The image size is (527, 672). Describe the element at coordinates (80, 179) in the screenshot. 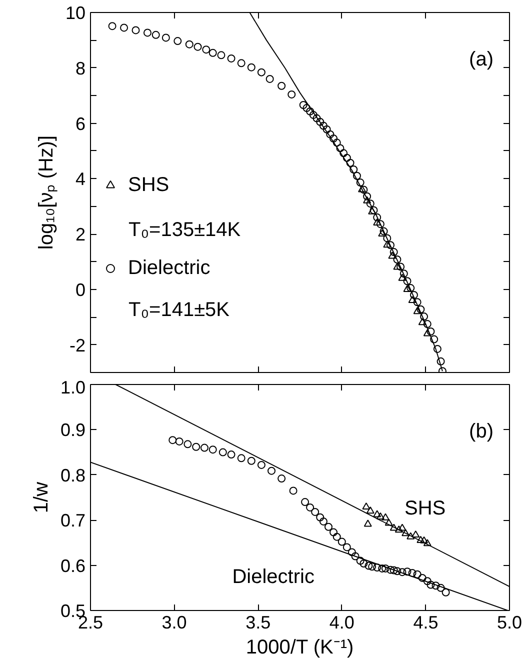

I see `y-tick-label: 4` at that location.